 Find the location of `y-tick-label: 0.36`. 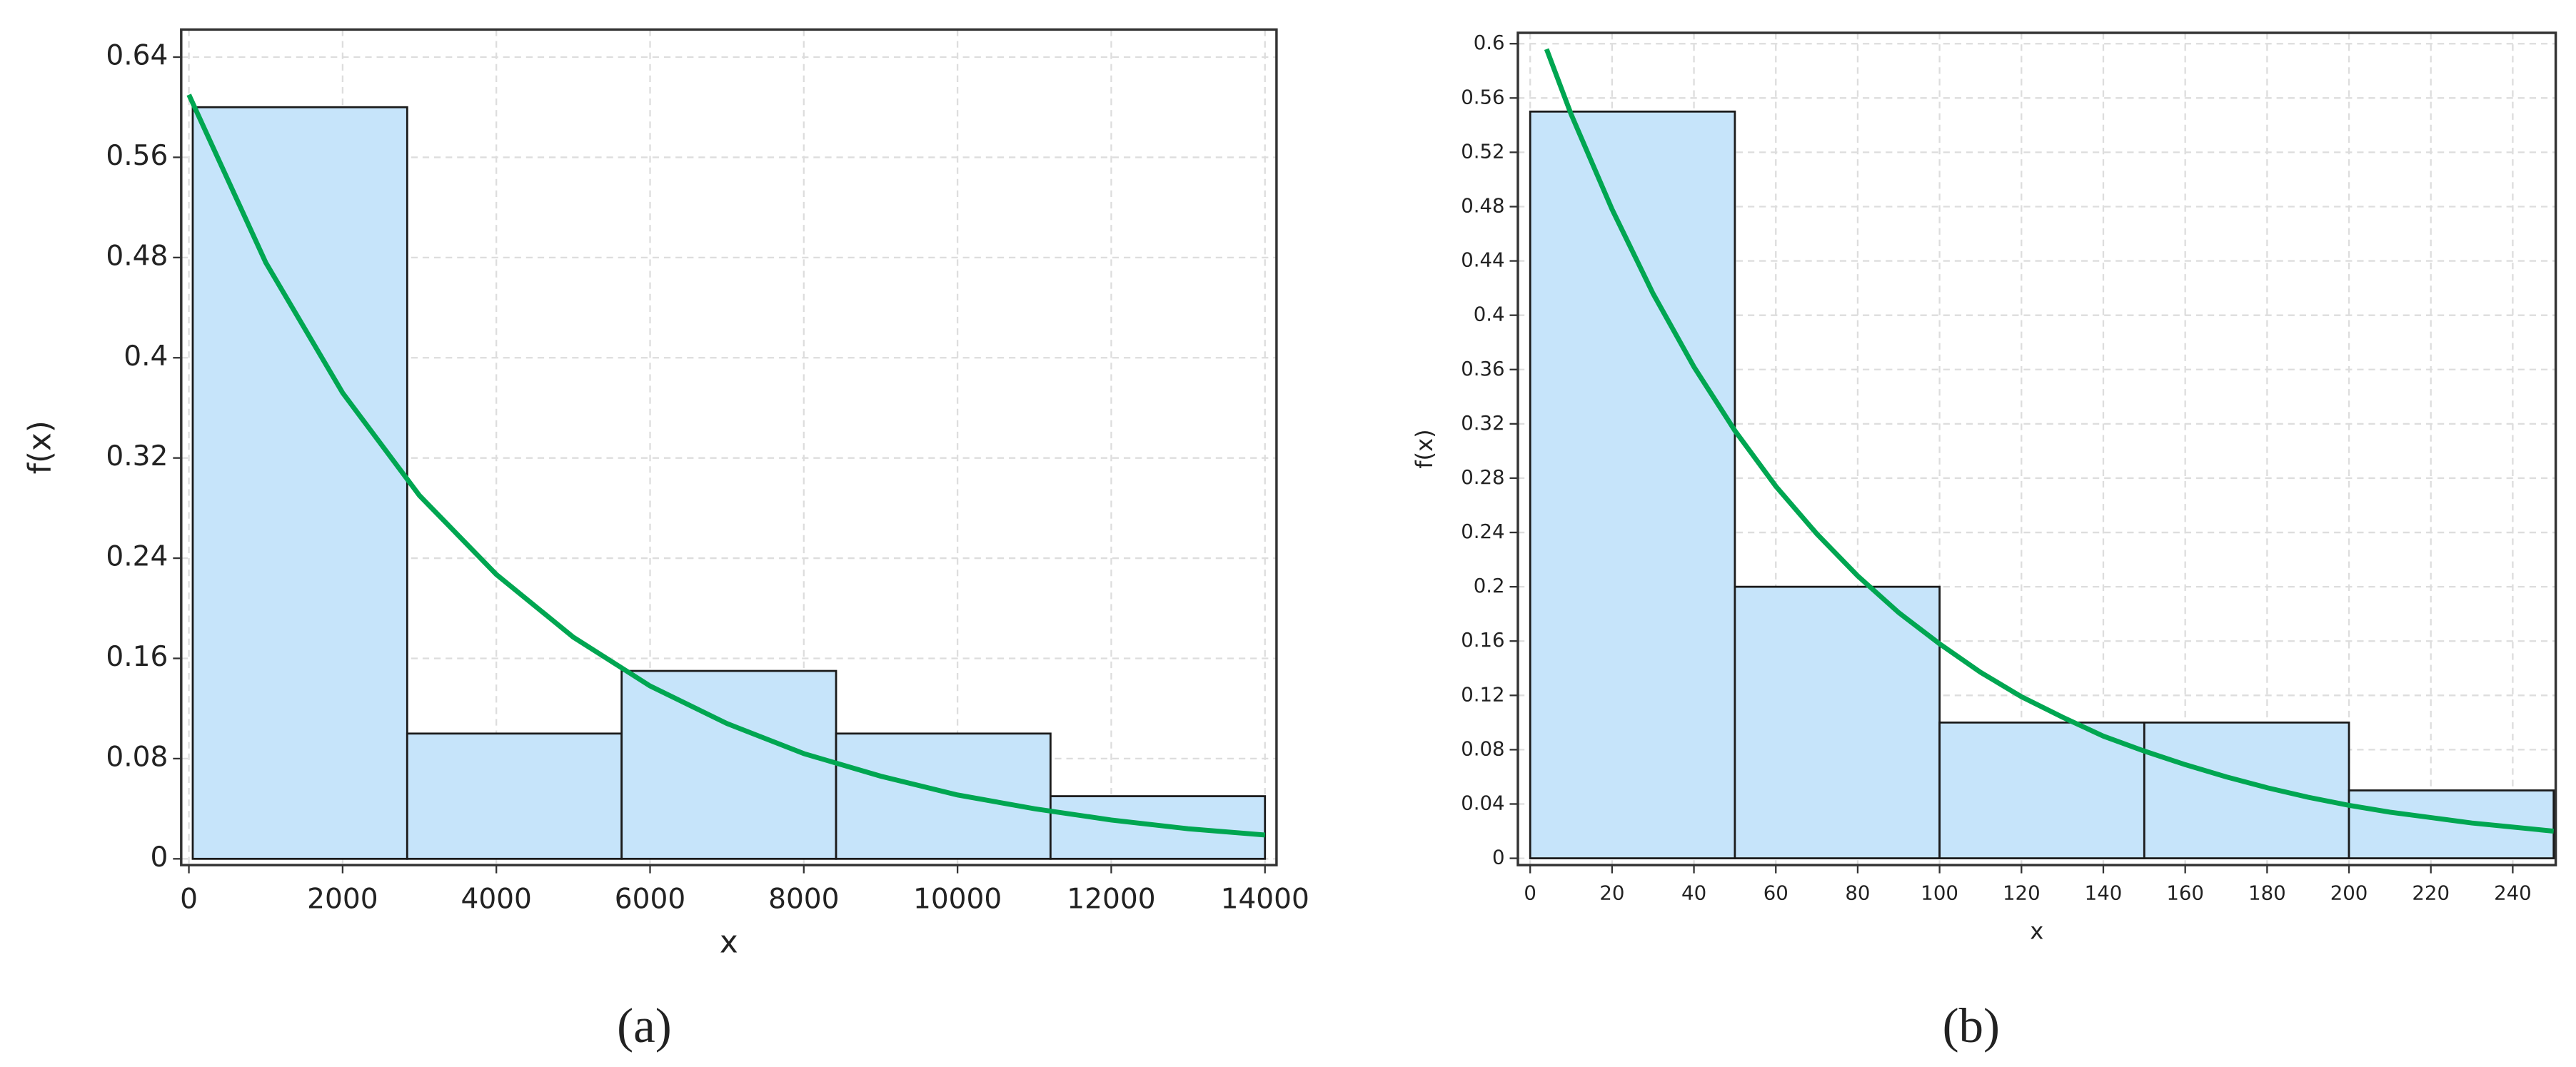

y-tick-label: 0.36 is located at coordinates (1483, 369).